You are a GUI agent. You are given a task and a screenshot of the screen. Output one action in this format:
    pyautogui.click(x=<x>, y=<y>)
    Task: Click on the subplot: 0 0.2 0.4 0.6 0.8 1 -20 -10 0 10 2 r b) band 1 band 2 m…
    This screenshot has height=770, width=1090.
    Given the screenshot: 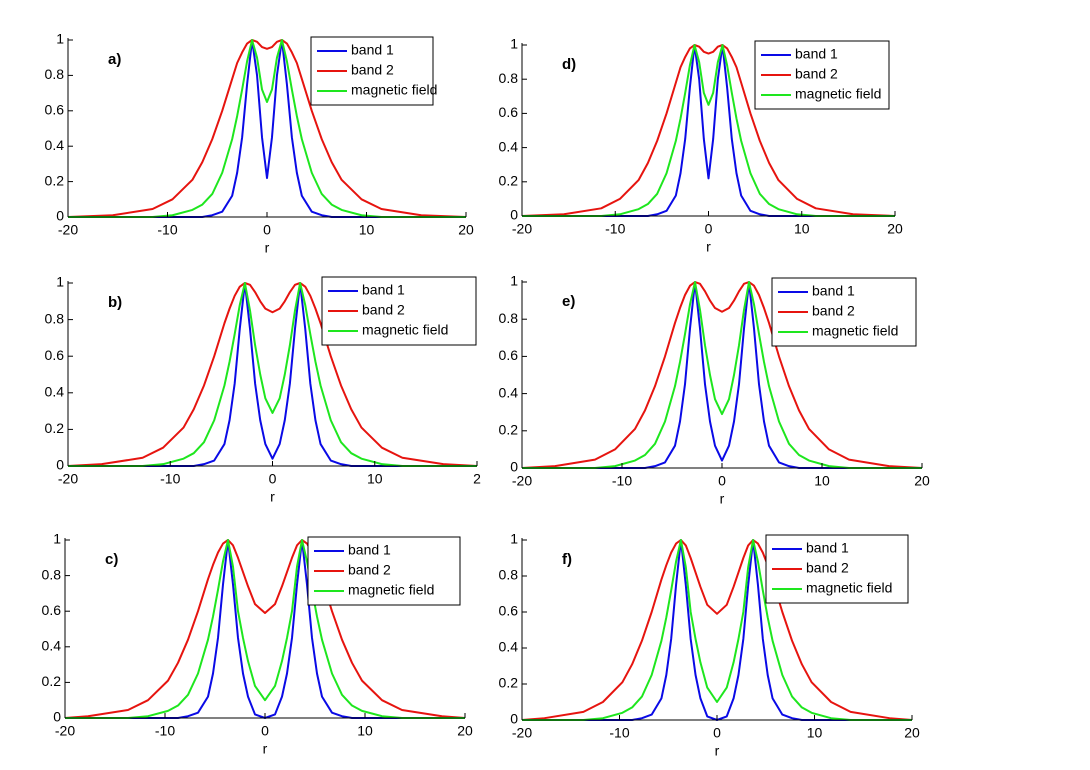 What is the action you would take?
    pyautogui.click(x=263, y=389)
    